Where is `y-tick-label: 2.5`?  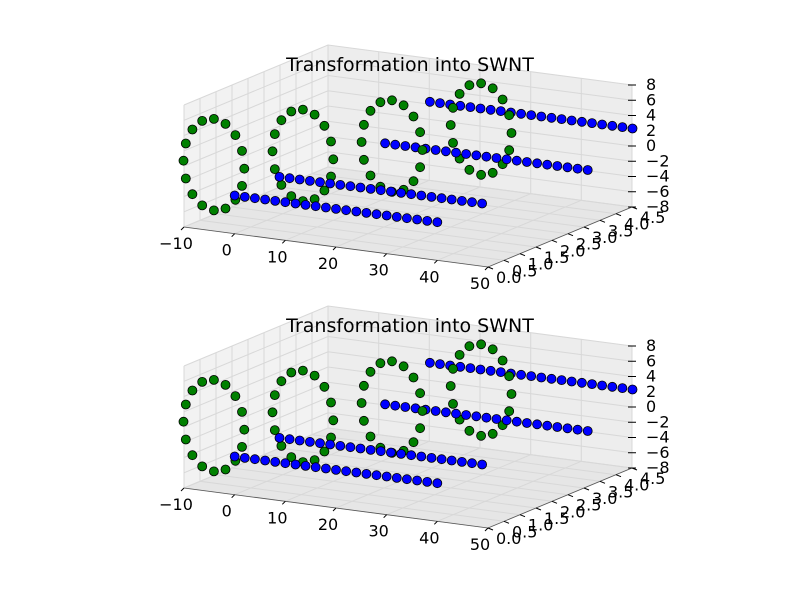
y-tick-label: 2.5 is located at coordinates (588, 505).